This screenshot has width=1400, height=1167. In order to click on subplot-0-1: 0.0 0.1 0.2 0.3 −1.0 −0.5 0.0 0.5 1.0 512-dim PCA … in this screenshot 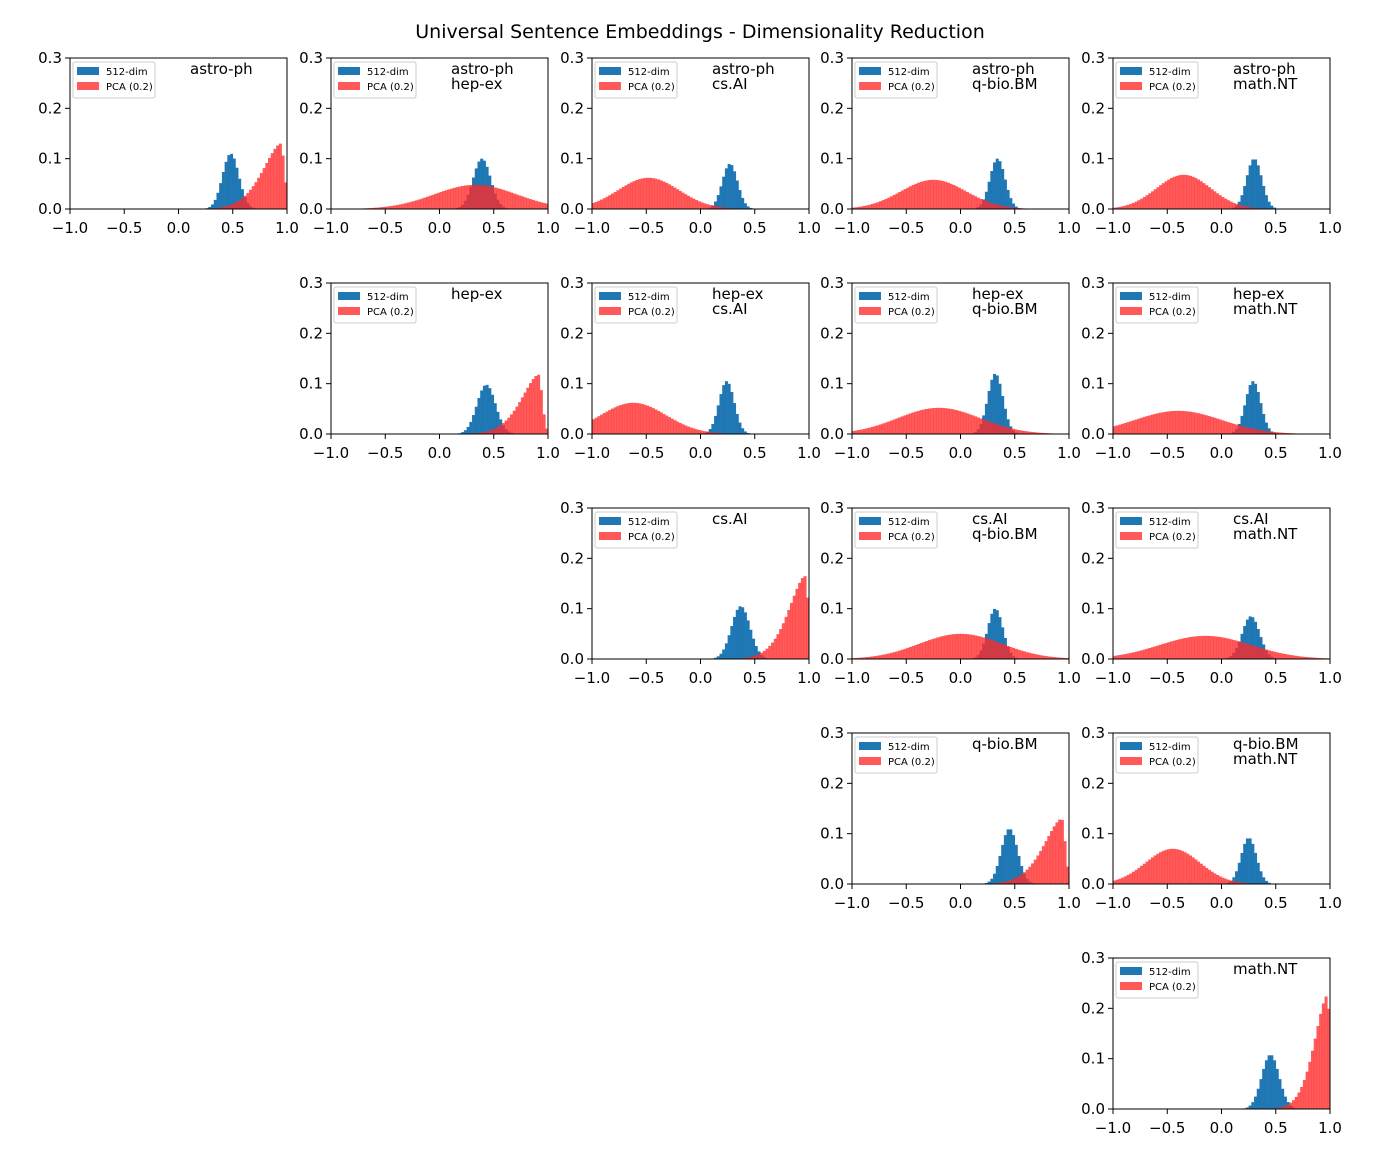, I will do `click(429, 143)`.